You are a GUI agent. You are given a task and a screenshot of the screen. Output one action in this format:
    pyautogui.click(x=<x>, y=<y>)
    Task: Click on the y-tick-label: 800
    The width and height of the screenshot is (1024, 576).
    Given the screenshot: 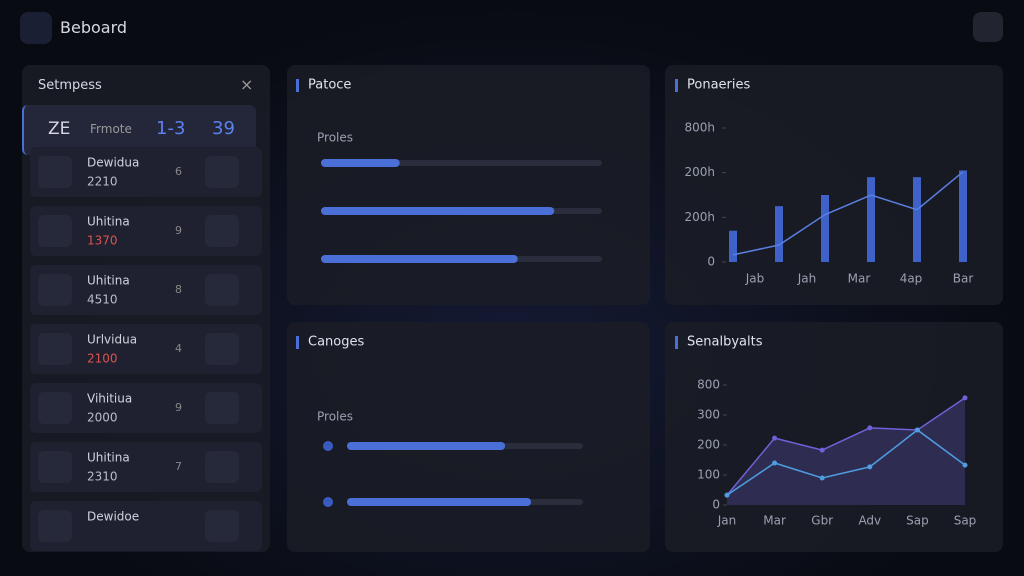 What is the action you would take?
    pyautogui.click(x=708, y=385)
    